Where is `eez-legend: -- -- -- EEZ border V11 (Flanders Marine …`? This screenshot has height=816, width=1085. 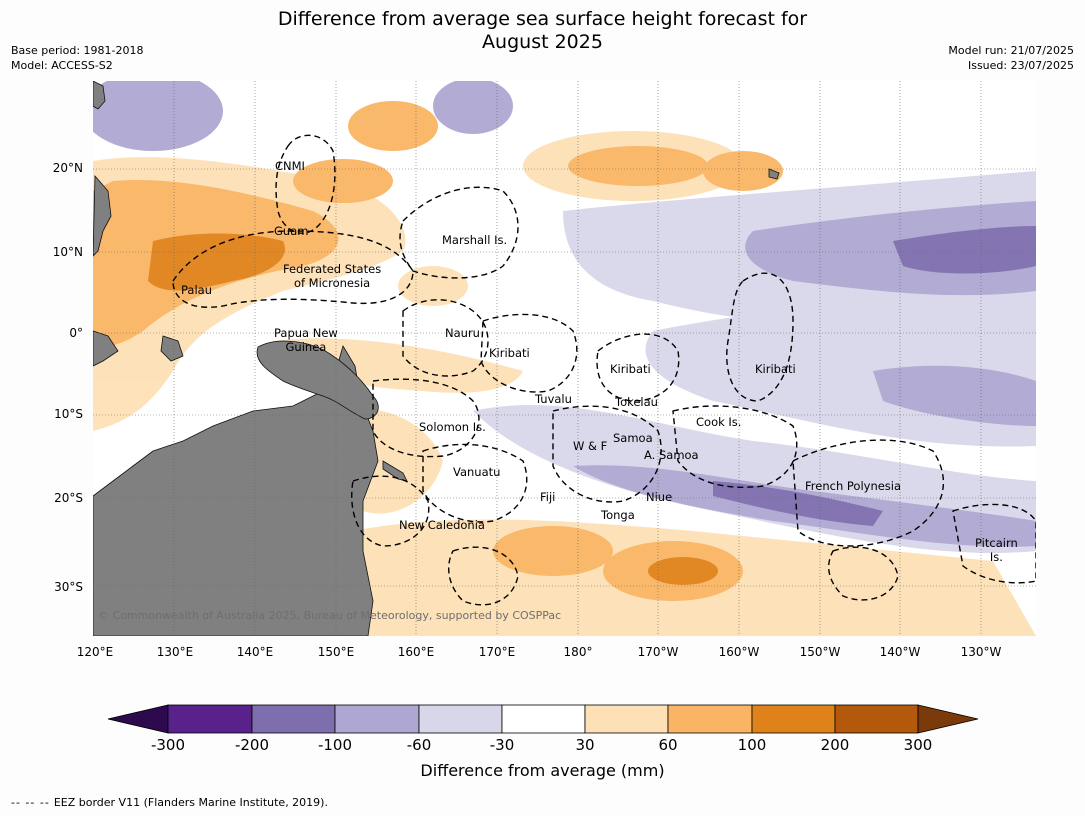
eez-legend: -- -- -- EEZ border V11 (Flanders Marine … is located at coordinates (169, 802).